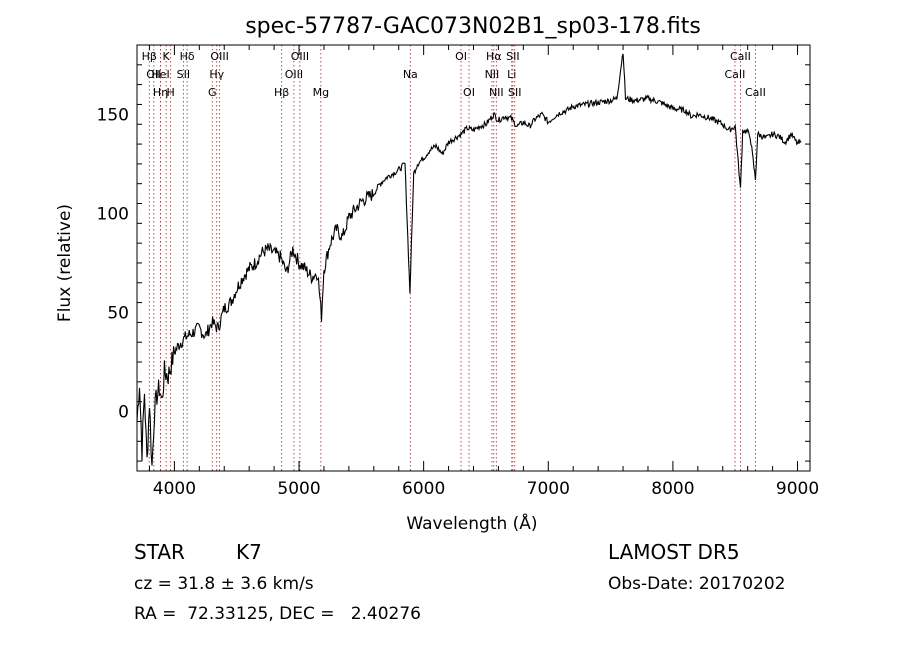 This screenshot has height=649, width=900. What do you see at coordinates (171, 92) in the screenshot?
I see `spectral-line-label: H` at bounding box center [171, 92].